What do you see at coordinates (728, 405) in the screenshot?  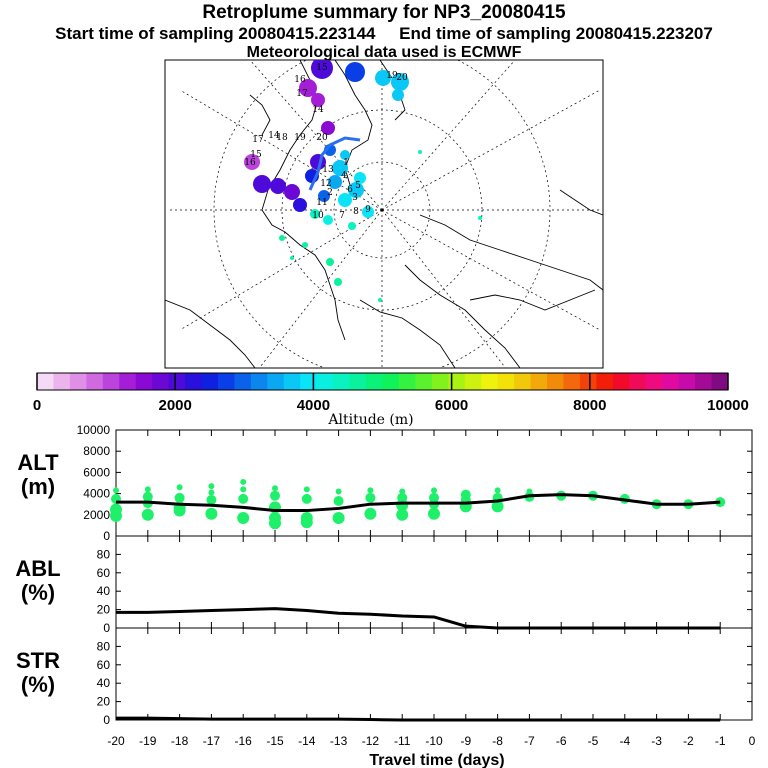 I see `colorbar-tick-label: 10000` at bounding box center [728, 405].